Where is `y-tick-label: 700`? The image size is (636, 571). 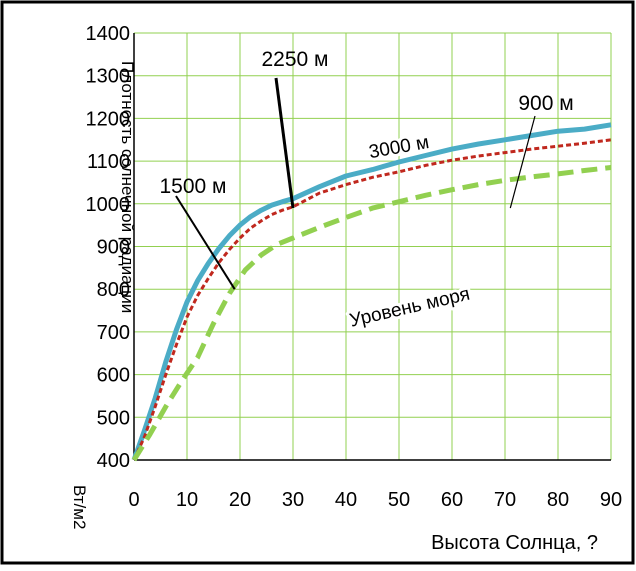
y-tick-label: 700 is located at coordinates (113, 333).